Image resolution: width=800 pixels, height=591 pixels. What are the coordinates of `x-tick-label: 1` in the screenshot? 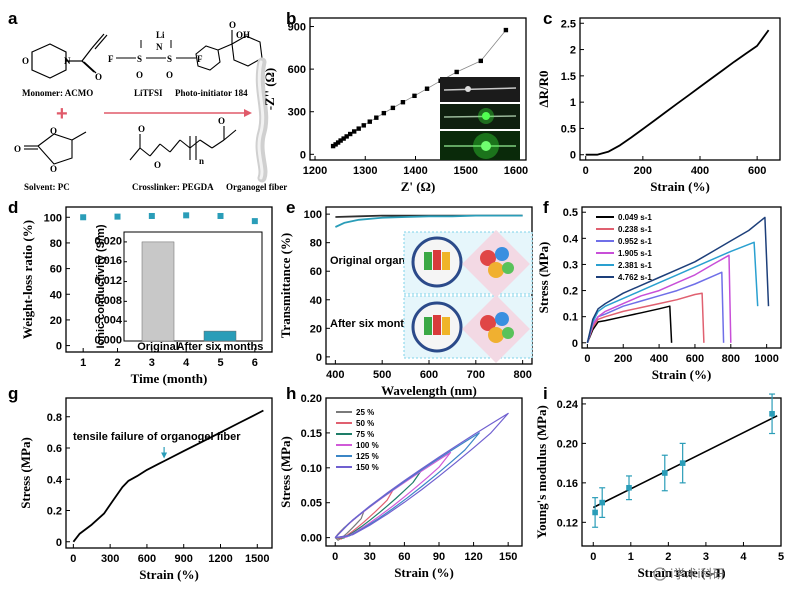 It's located at (631, 557).